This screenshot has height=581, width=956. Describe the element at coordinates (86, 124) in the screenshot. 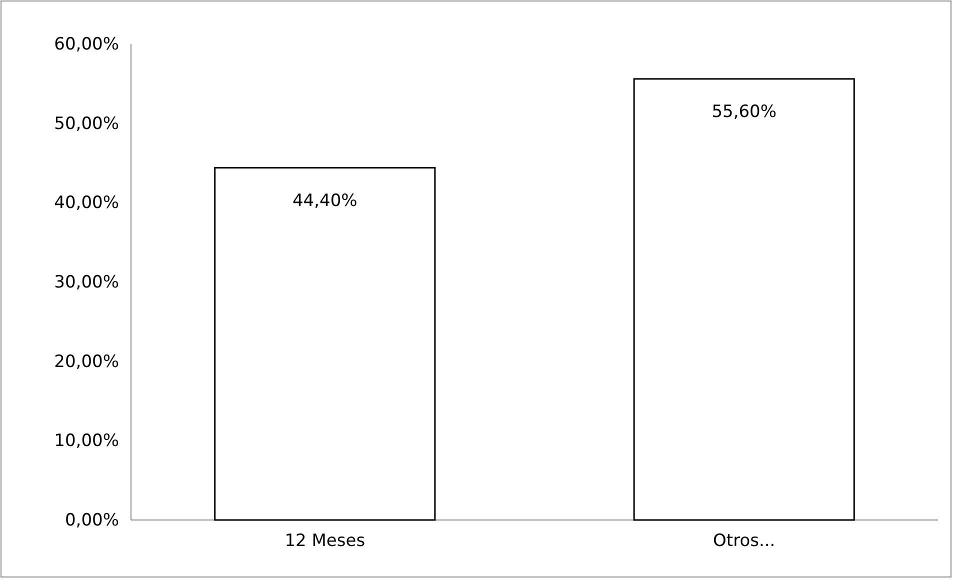

I see `y-tick-label: 50,00%` at that location.